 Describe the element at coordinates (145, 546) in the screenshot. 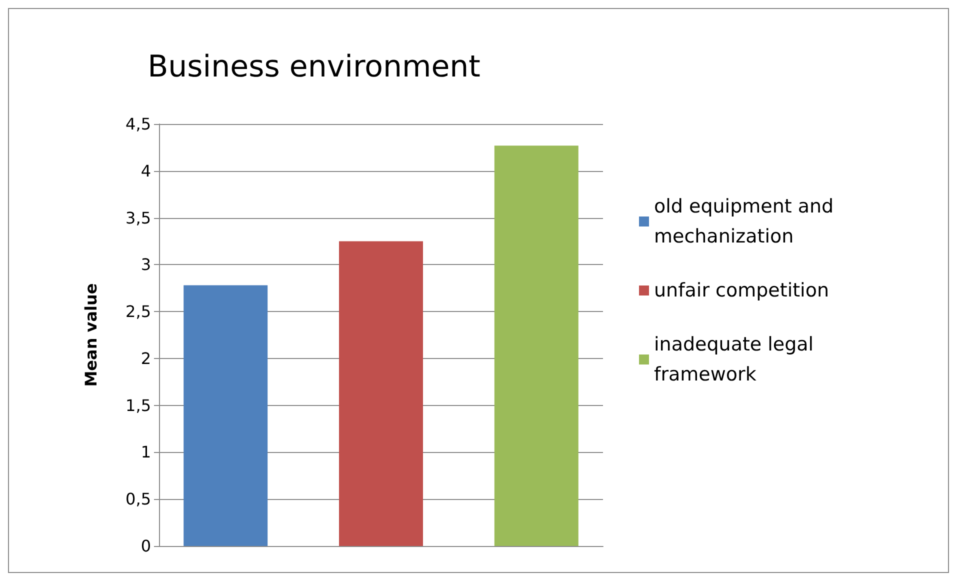

I see `y-tick-label: 0` at that location.